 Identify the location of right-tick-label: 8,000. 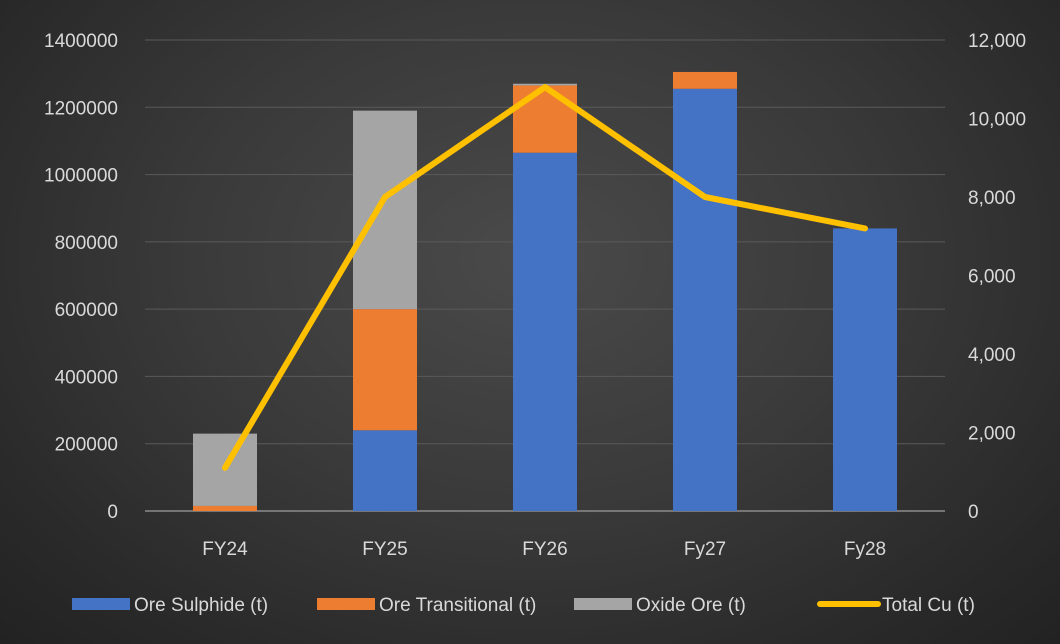
(992, 198).